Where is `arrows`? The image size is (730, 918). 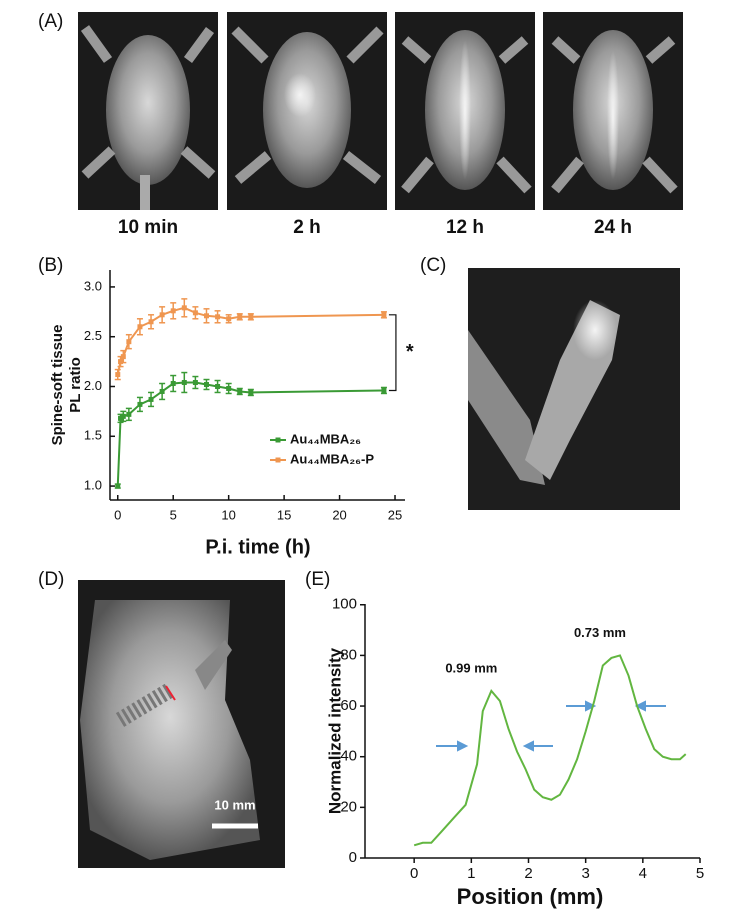 arrows is located at coordinates (551, 726).